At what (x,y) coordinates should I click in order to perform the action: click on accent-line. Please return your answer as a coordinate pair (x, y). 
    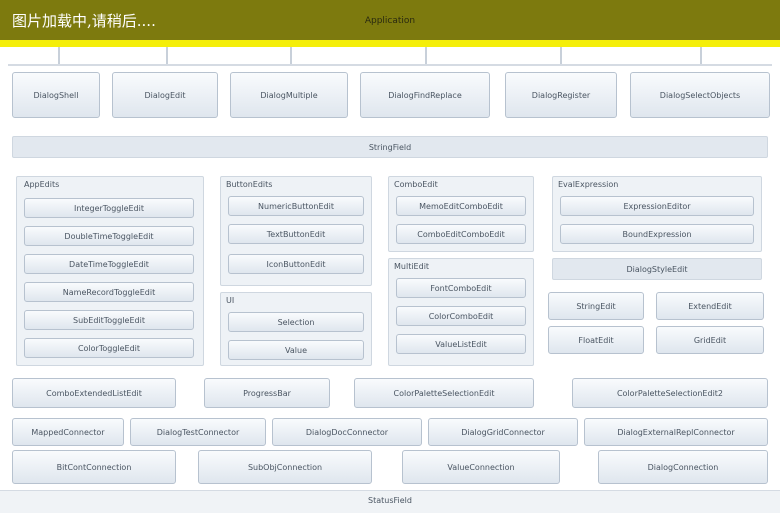
    Looking at the image, I should click on (390, 43).